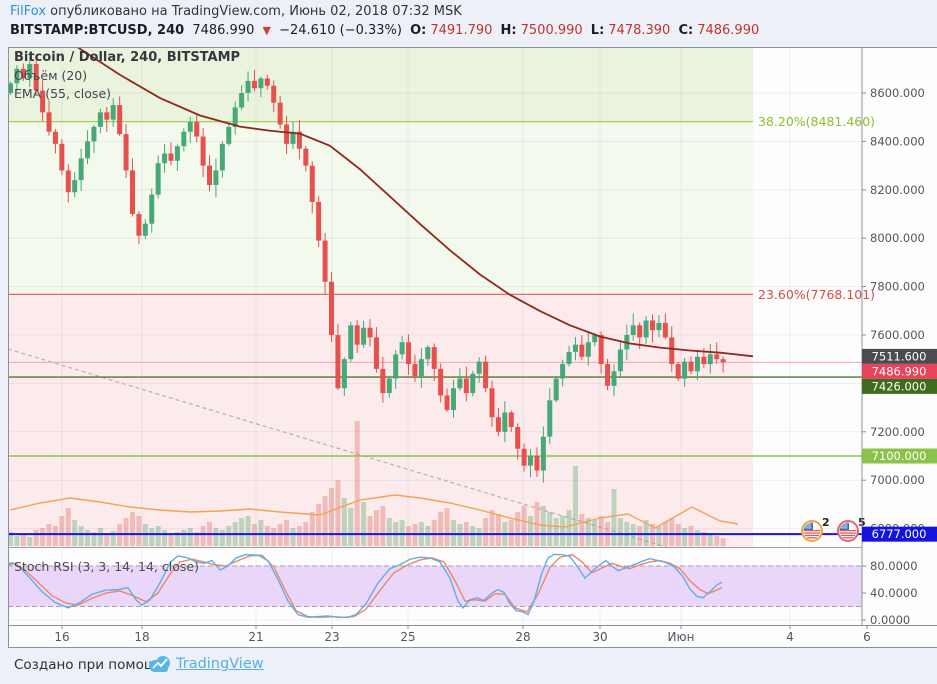 The width and height of the screenshot is (937, 684). Describe the element at coordinates (255, 637) in the screenshot. I see `time-tick-label: 21` at that location.